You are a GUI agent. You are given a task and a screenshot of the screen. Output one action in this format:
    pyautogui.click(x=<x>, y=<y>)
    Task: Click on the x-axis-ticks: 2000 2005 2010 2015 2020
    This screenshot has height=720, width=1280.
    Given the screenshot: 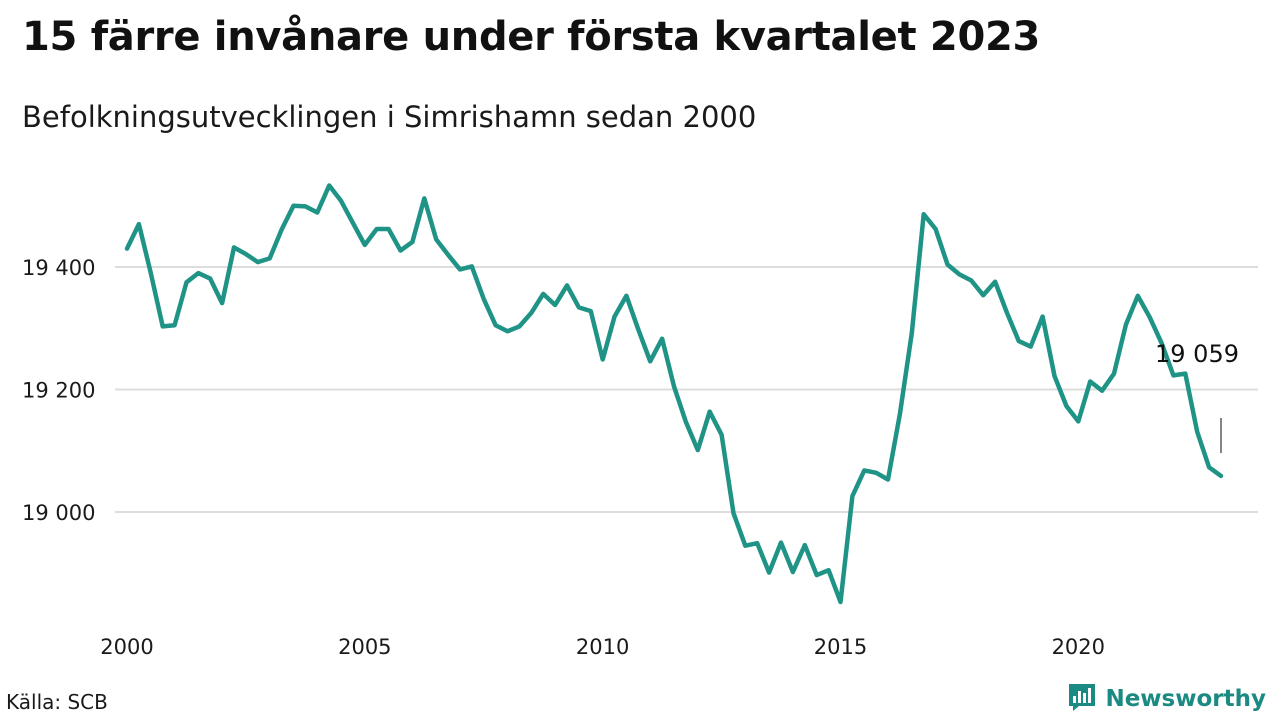 What is the action you would take?
    pyautogui.click(x=602, y=647)
    